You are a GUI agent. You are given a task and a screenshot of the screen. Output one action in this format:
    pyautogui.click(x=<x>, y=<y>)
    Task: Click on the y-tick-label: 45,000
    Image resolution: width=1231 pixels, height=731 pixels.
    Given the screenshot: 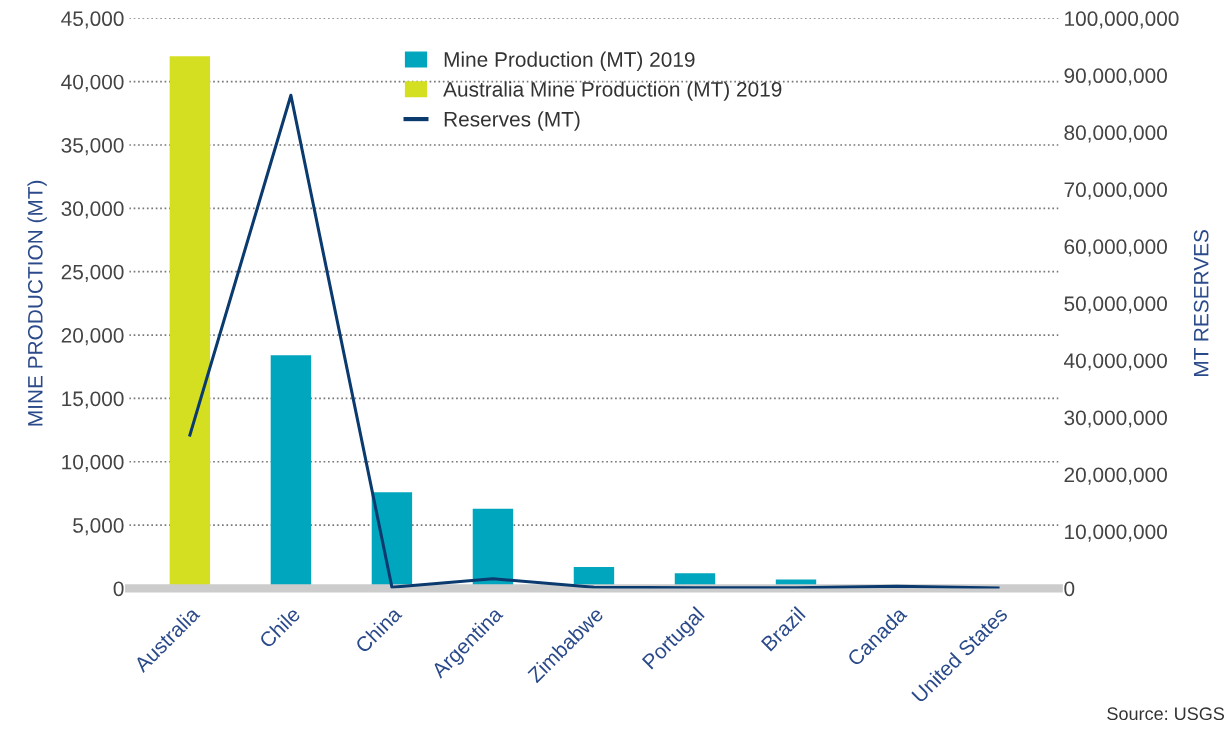 What is the action you would take?
    pyautogui.click(x=92, y=20)
    